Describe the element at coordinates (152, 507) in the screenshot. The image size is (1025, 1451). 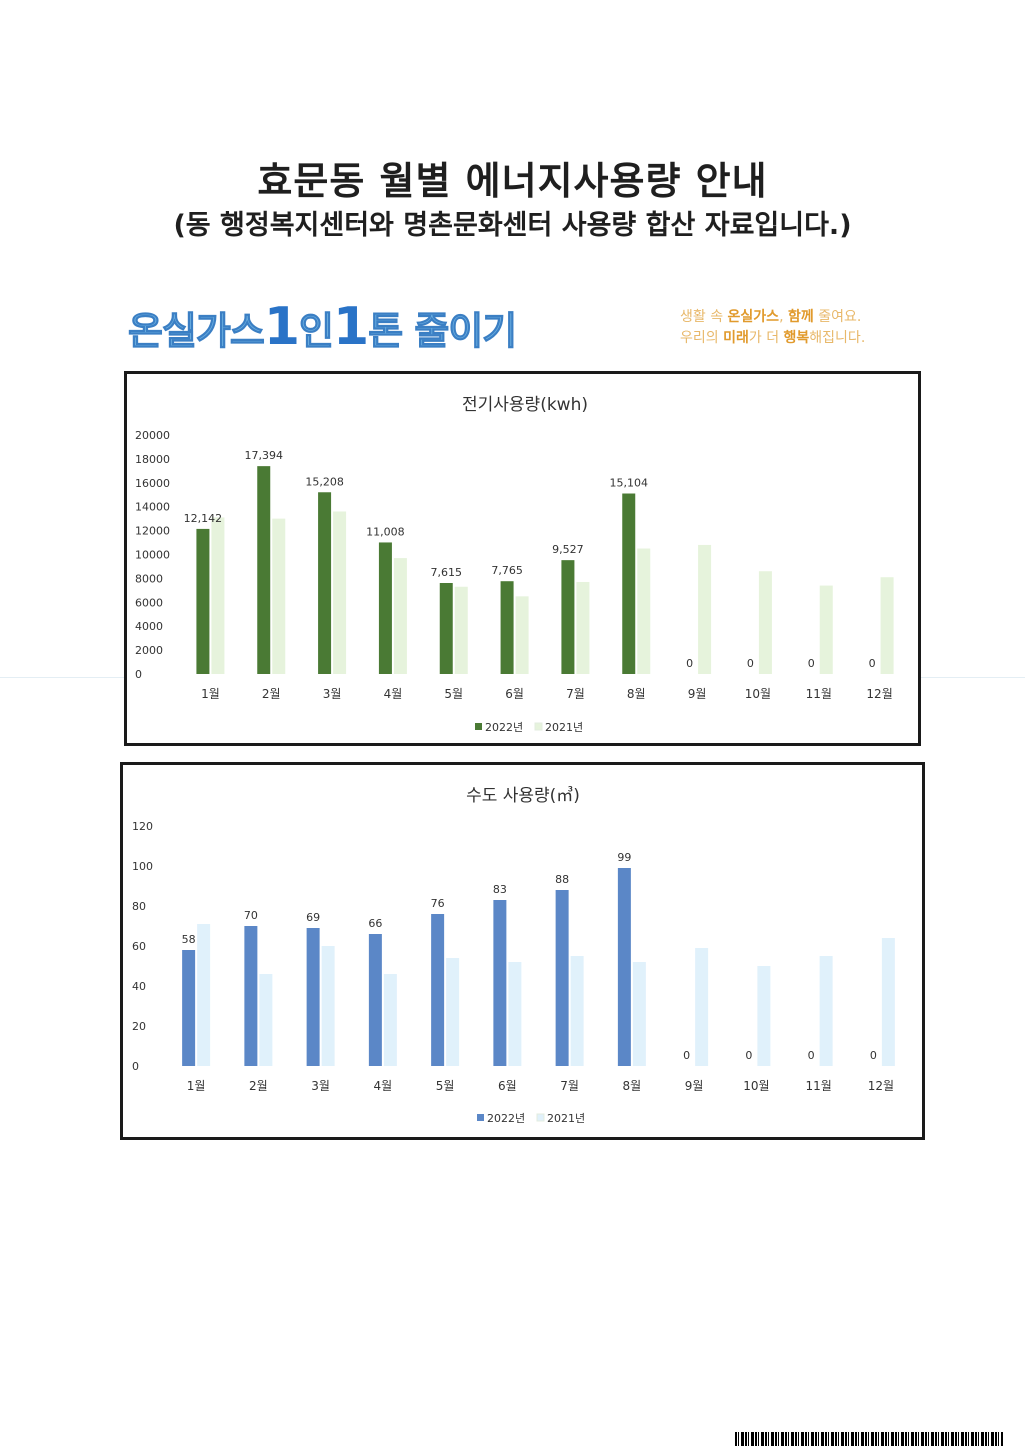
I see `y-tick-label: 14000` at that location.